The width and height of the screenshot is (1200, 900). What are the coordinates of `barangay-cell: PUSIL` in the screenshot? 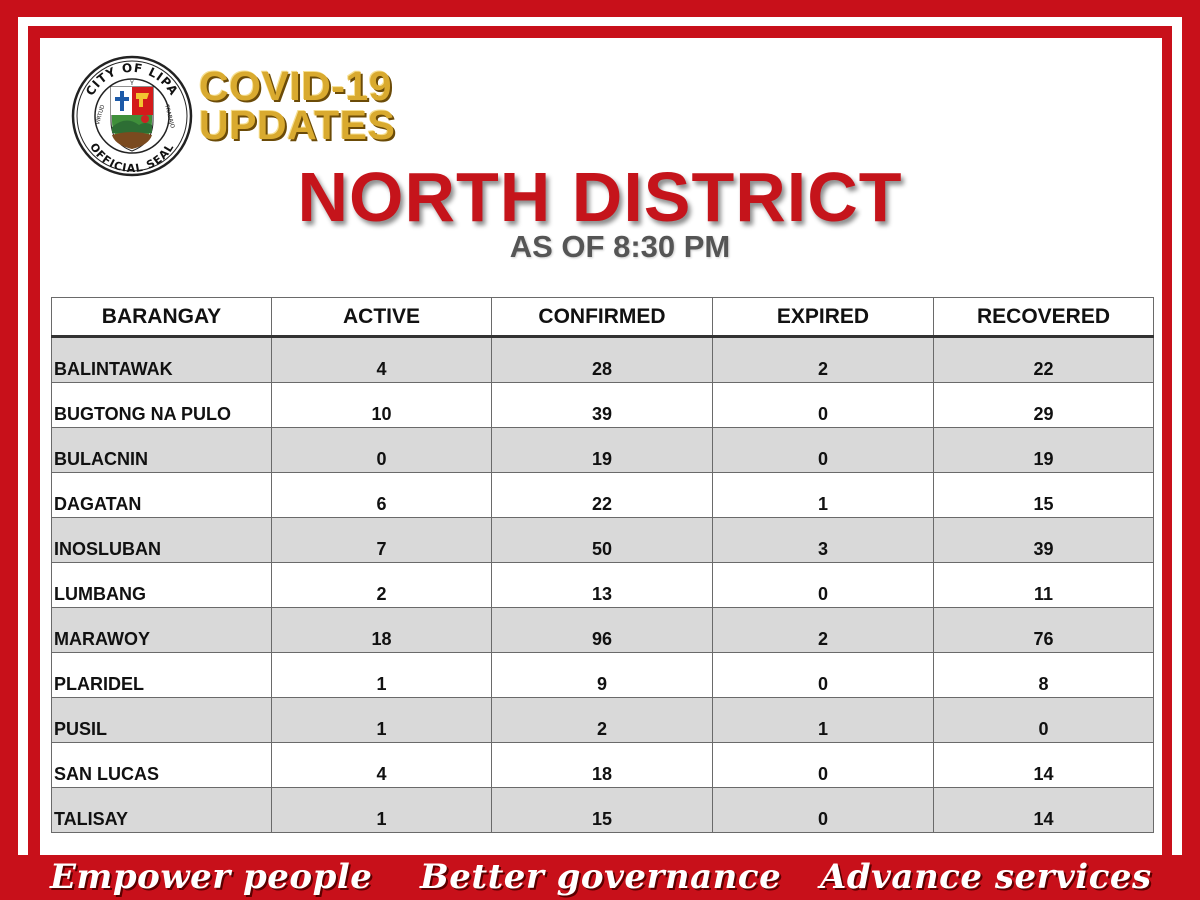 It's located at (161, 720).